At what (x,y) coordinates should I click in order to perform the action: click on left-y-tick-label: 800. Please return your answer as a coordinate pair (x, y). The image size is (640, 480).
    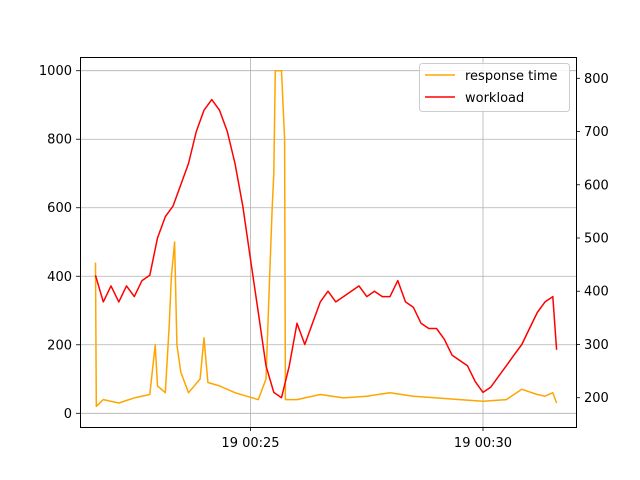
    Looking at the image, I should click on (59, 140).